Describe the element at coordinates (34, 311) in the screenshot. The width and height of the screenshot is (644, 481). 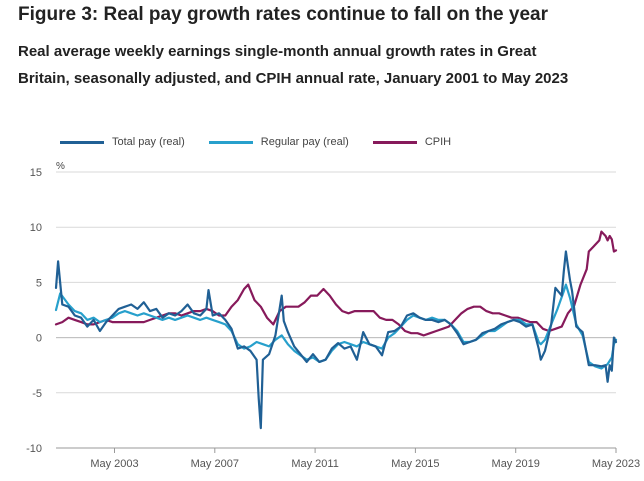
I see `y-axis-ticks: 15 10 5 0 -5 -10` at that location.